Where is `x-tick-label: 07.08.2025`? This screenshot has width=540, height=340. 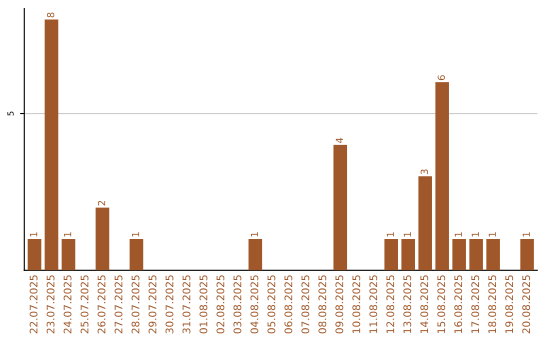
x-tick-label: 07.08.2025 is located at coordinates (305, 304).